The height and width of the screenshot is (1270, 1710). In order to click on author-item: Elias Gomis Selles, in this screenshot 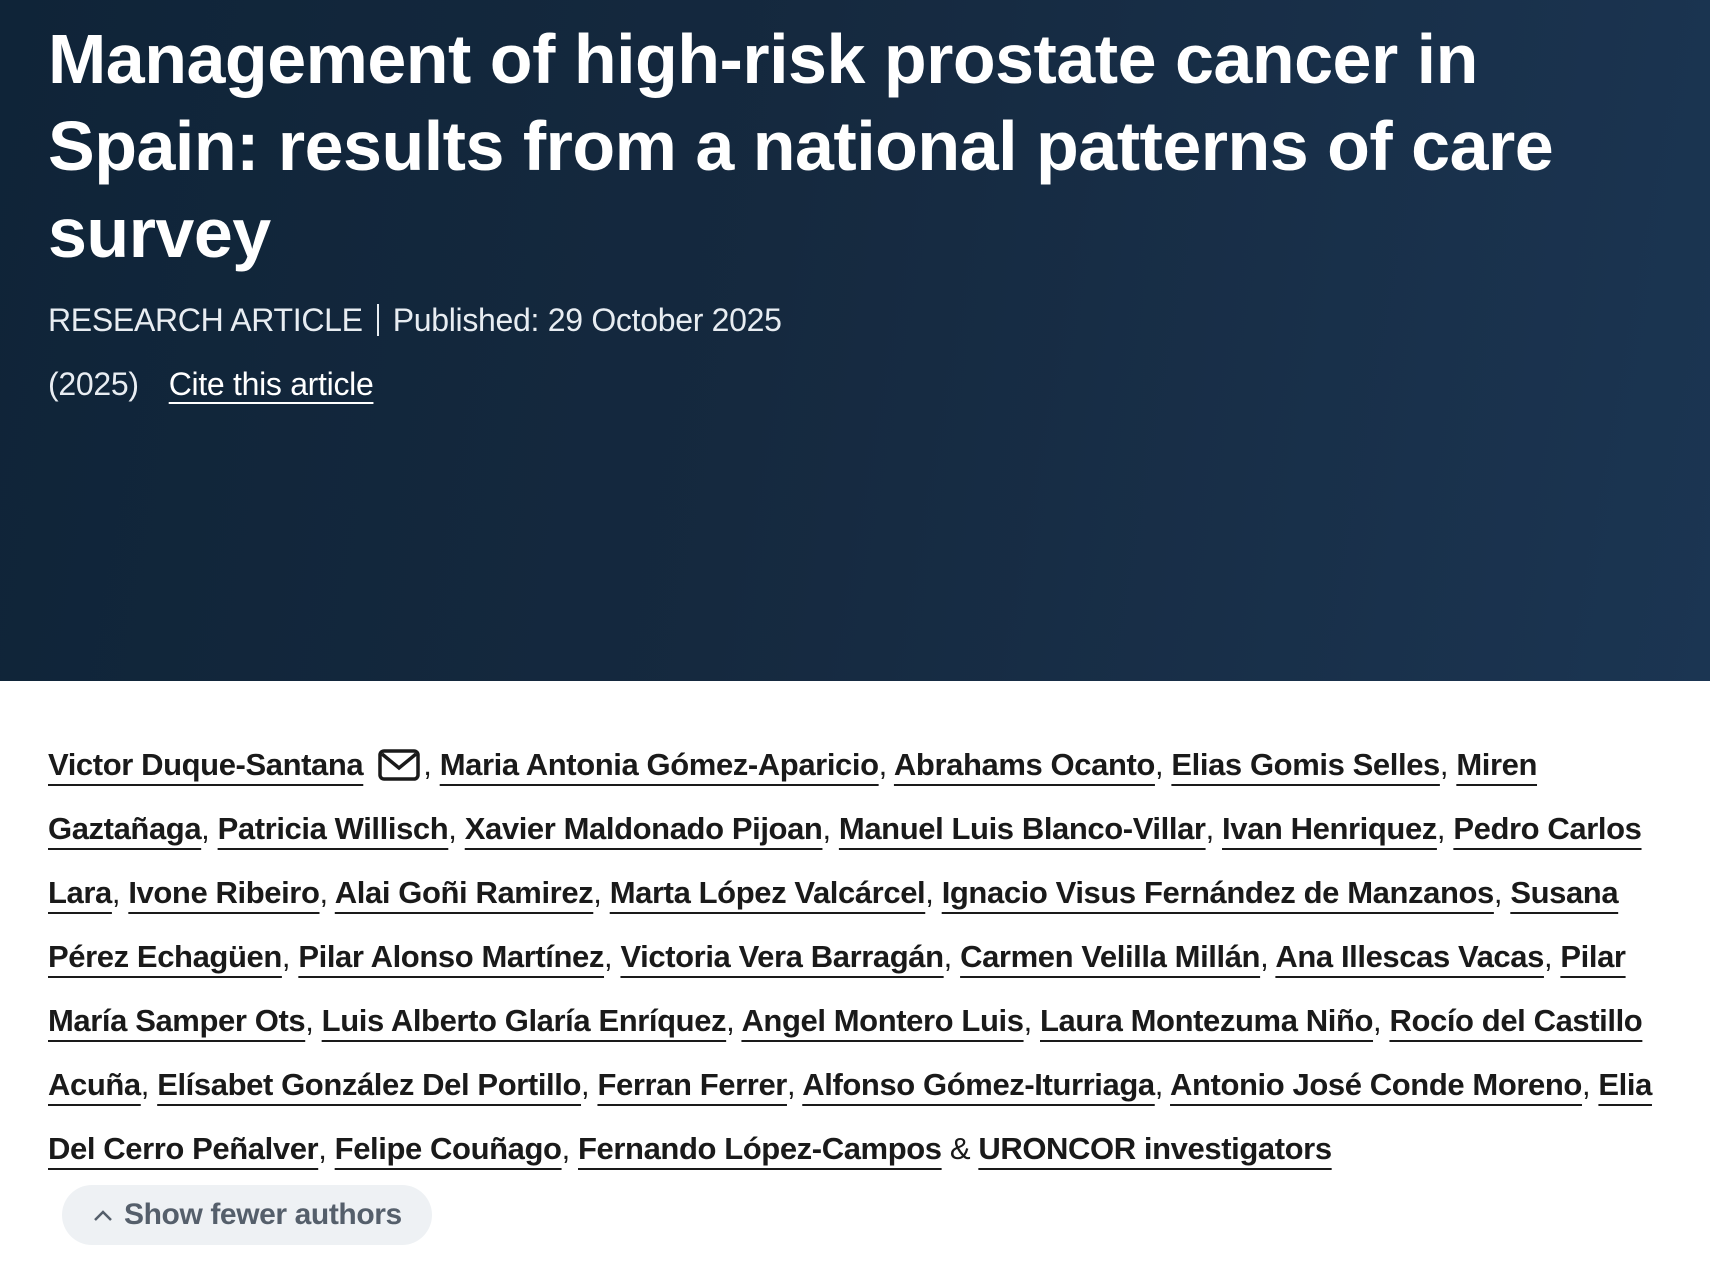, I will do `click(1309, 764)`.